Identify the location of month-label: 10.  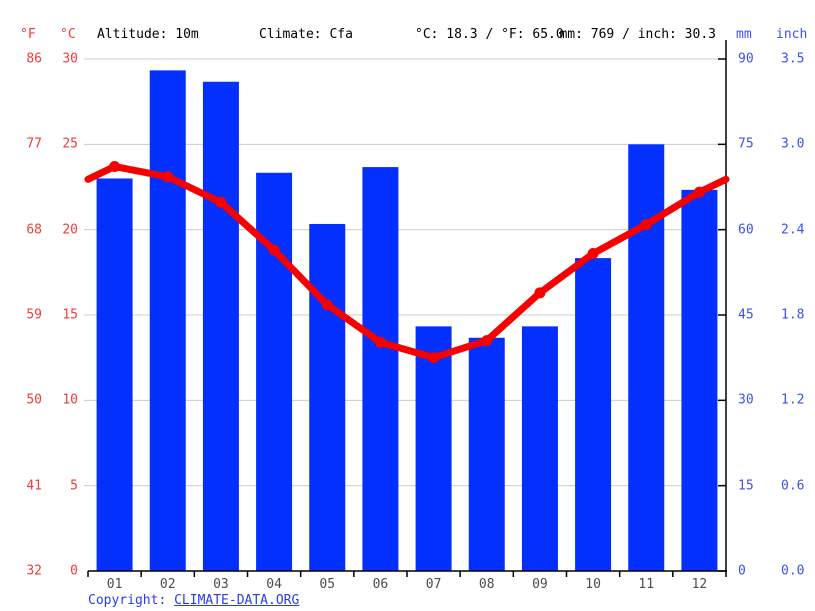
(593, 584).